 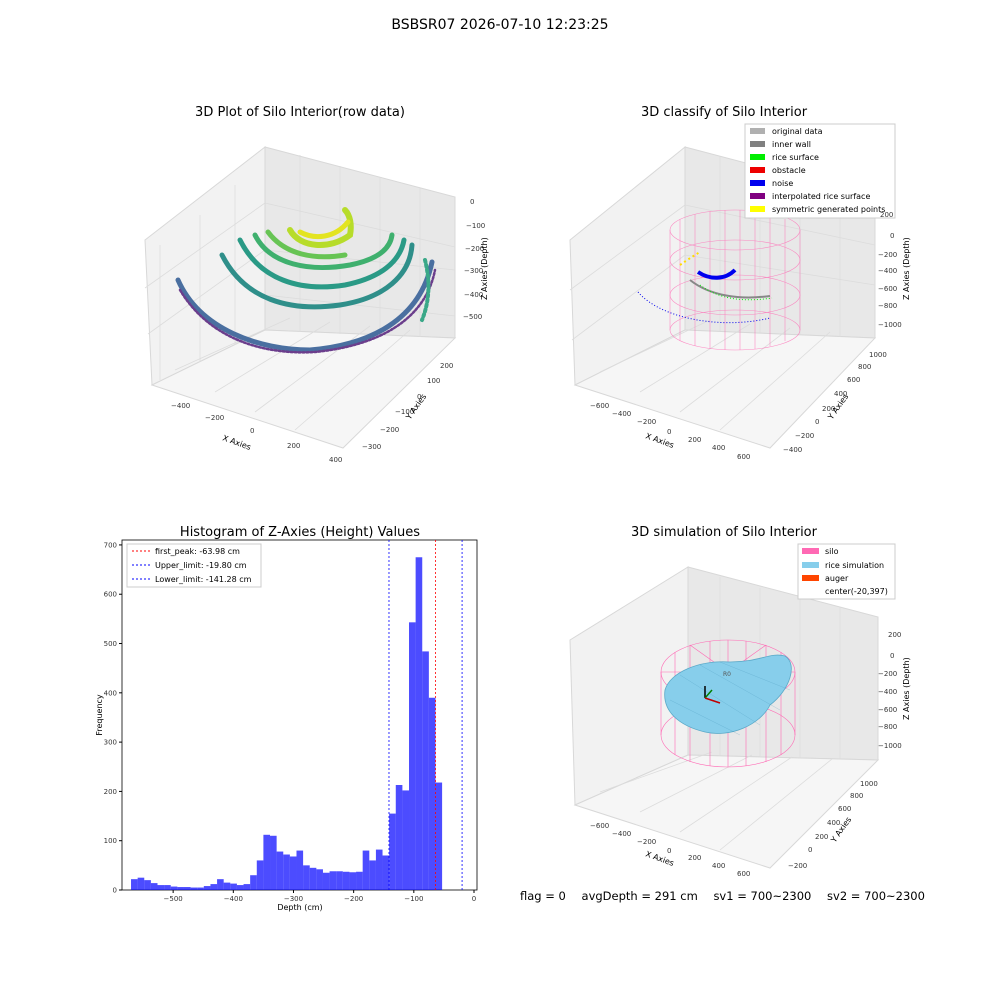 I want to click on histogram-y-label: Frequency, so click(x=99, y=715).